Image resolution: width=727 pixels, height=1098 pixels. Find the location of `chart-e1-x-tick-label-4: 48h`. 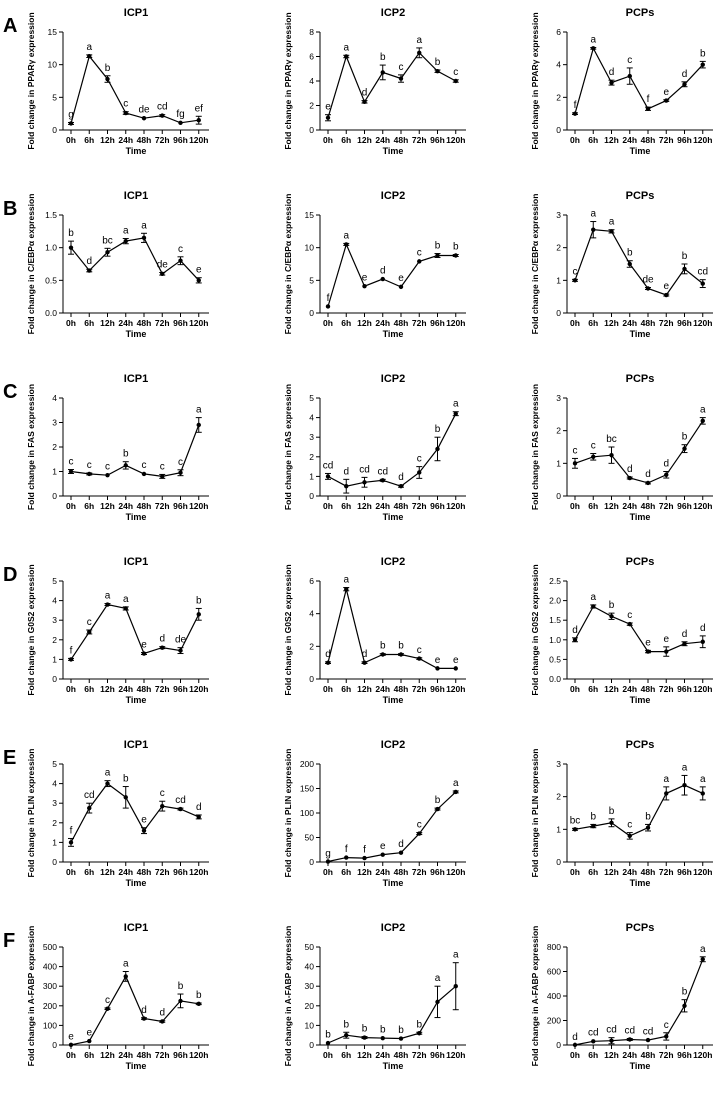

chart-e1-x-tick-label-4: 48h is located at coordinates (144, 872).